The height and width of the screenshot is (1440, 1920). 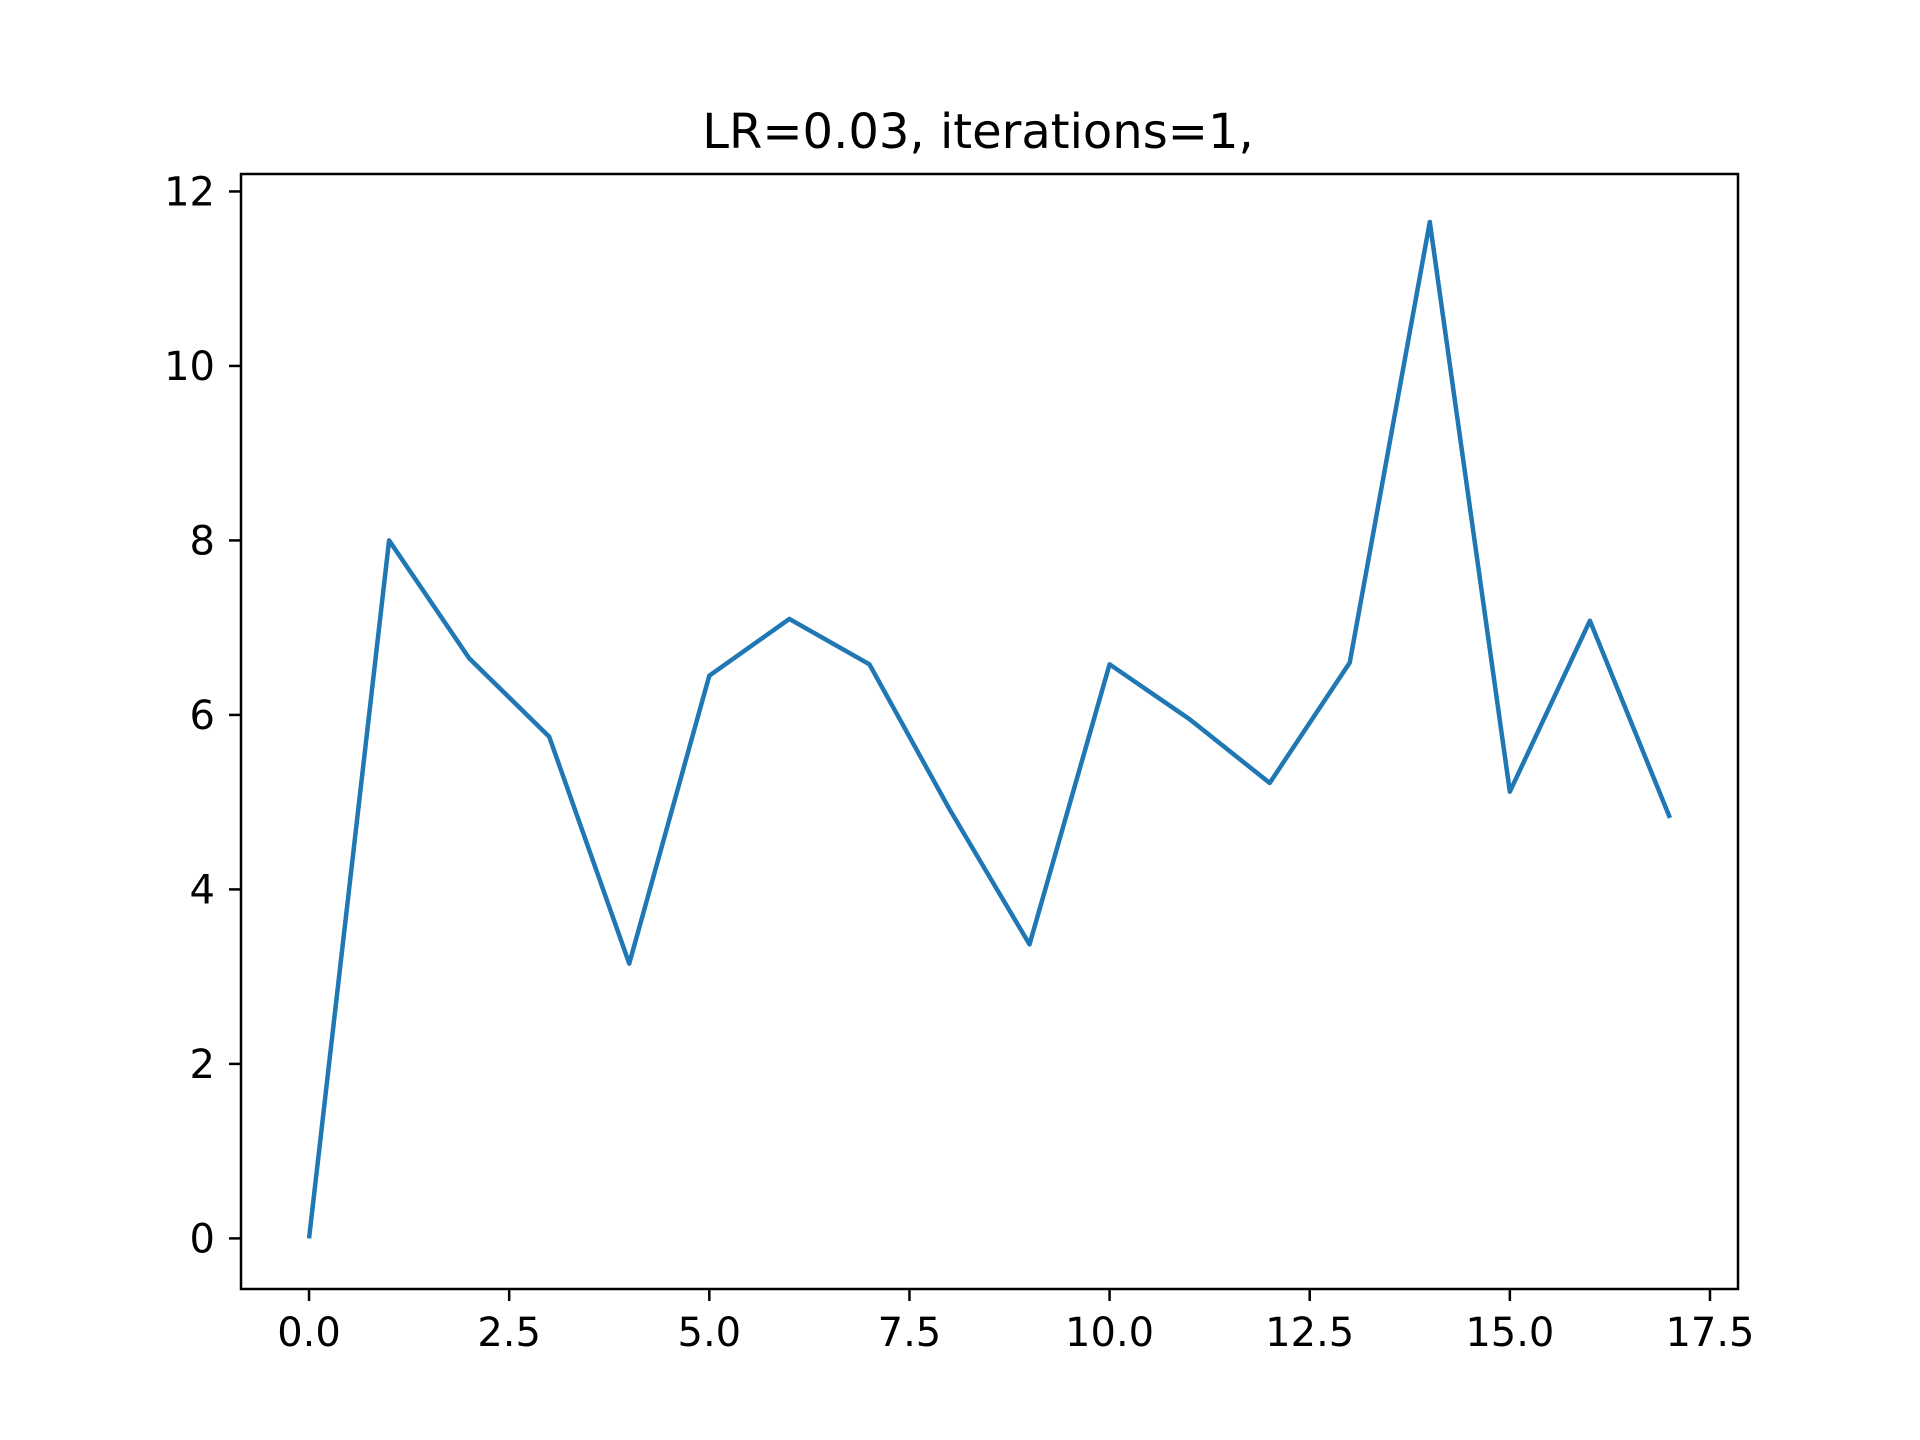 What do you see at coordinates (910, 1333) in the screenshot?
I see `x-tick-label: 7.5` at bounding box center [910, 1333].